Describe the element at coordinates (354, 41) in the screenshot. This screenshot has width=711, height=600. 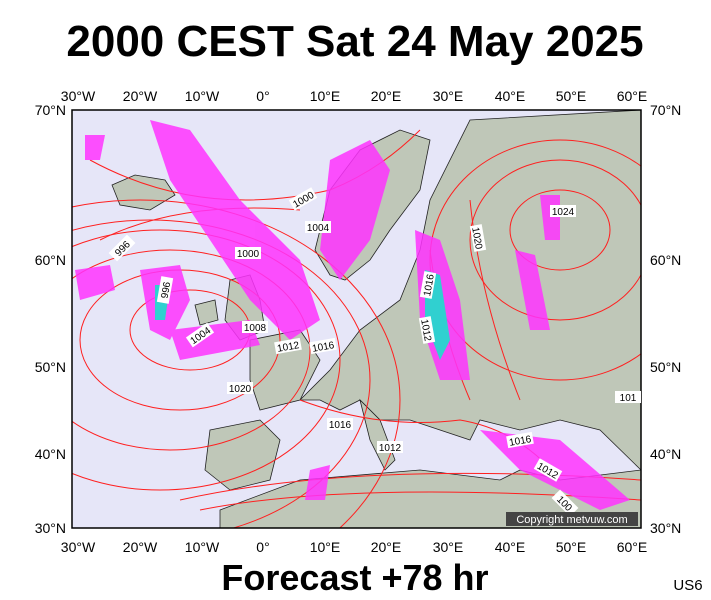
I see `title: 2000 CEST Sat 24 May 2025` at that location.